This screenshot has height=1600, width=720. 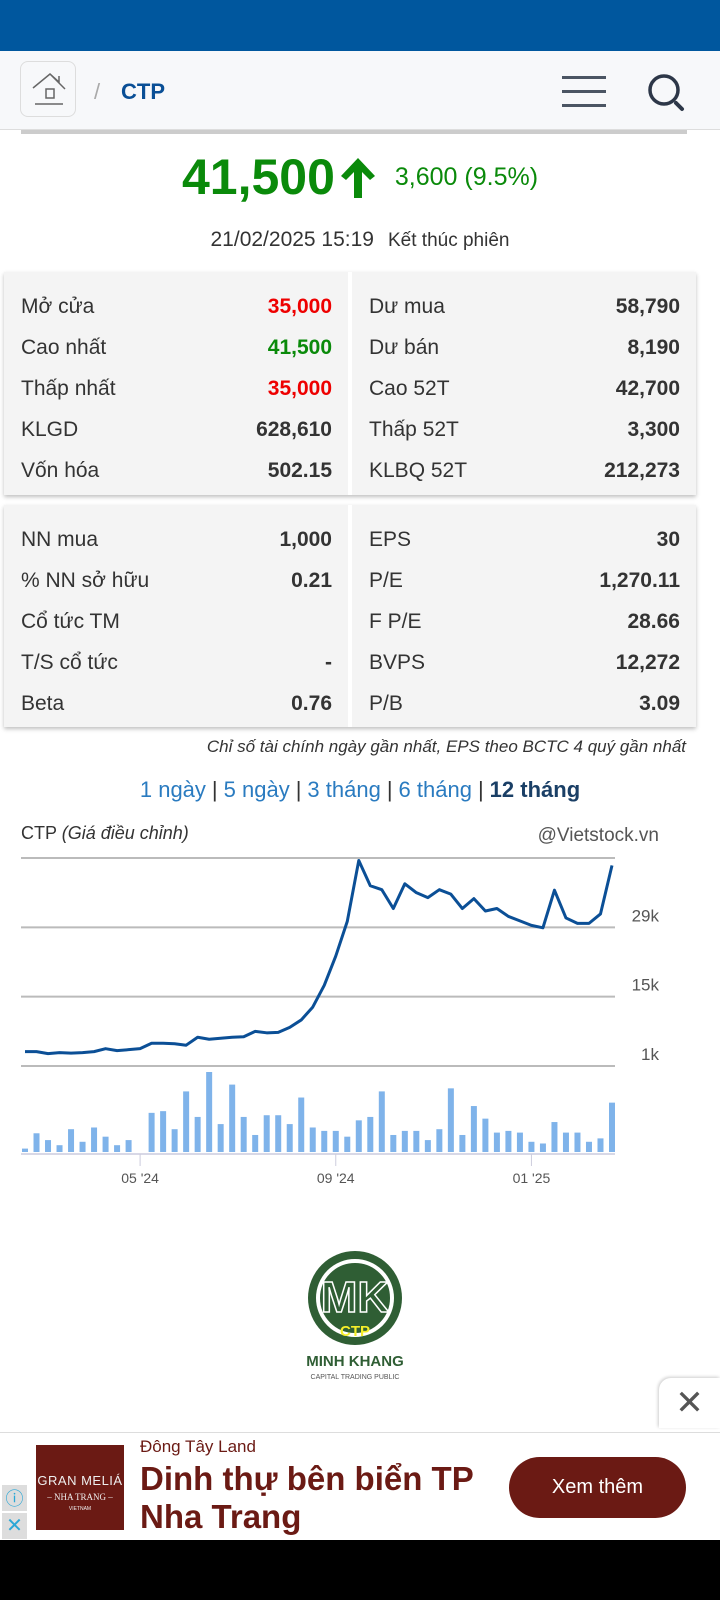 I want to click on session-info: 21/02/2025 15:19 Kết thúc phiên, so click(x=360, y=240).